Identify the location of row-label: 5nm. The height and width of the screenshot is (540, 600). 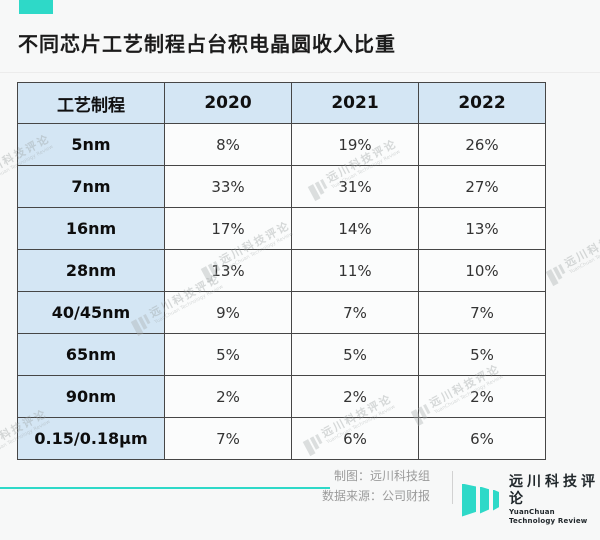
(91, 144).